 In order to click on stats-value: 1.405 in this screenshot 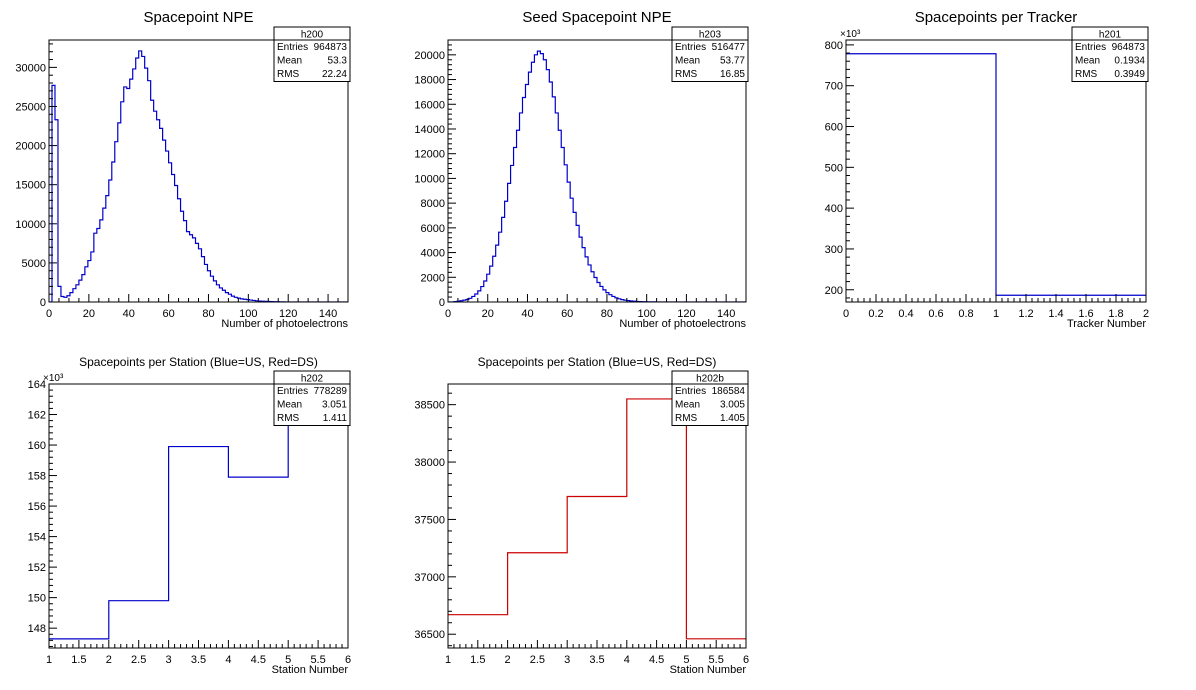, I will do `click(732, 418)`.